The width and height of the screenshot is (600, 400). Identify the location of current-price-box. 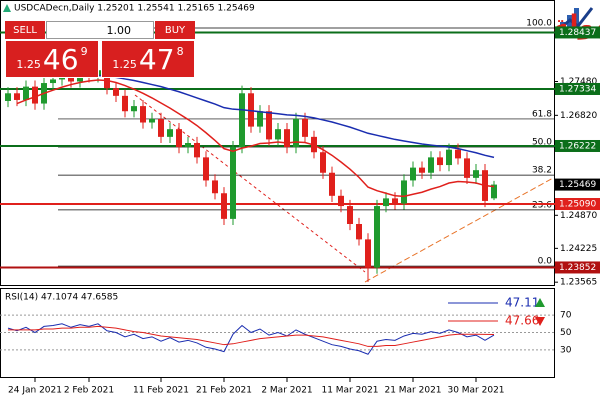
(577, 184).